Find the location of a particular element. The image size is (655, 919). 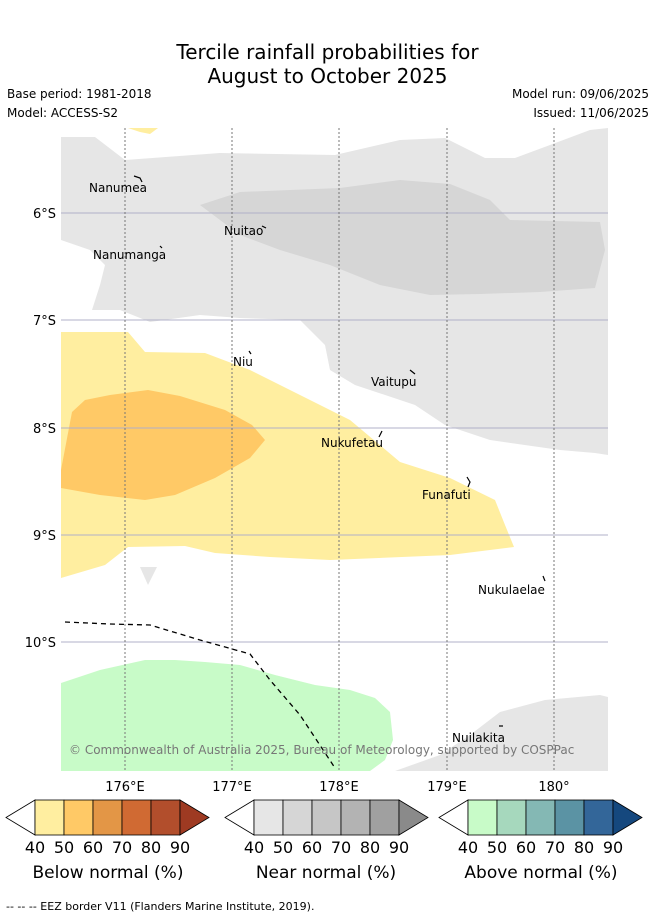

island-label-nukulaelae: Nukulaelae is located at coordinates (511, 590).